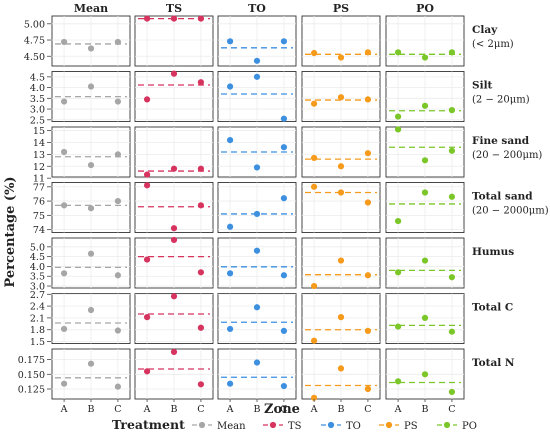  Describe the element at coordinates (485, 30) in the screenshot. I see `row-strip-label: Clay` at that location.